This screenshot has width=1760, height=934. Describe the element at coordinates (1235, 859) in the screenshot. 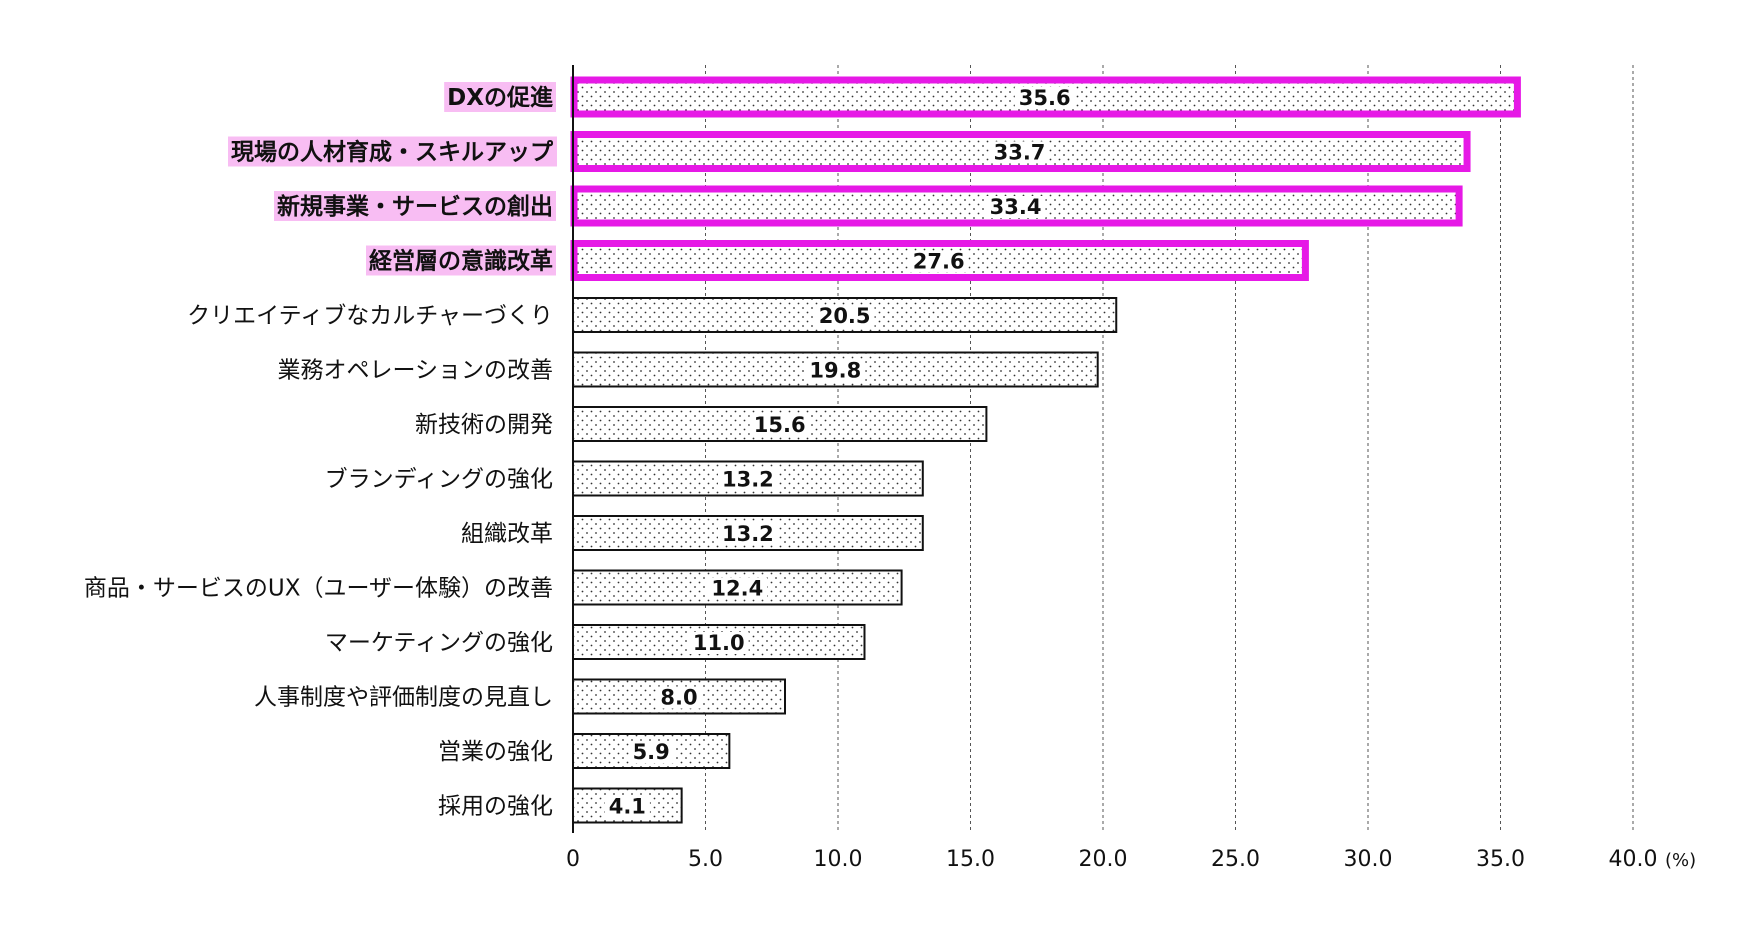

I see `x-tick-label: 25.0` at that location.